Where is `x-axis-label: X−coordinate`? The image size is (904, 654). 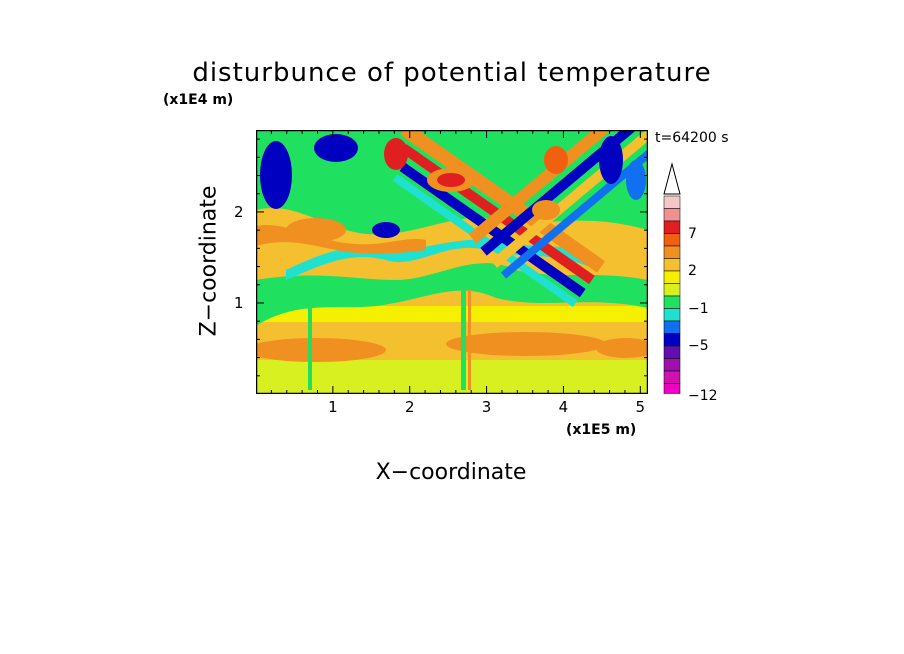
x-axis-label: X−coordinate is located at coordinates (451, 472).